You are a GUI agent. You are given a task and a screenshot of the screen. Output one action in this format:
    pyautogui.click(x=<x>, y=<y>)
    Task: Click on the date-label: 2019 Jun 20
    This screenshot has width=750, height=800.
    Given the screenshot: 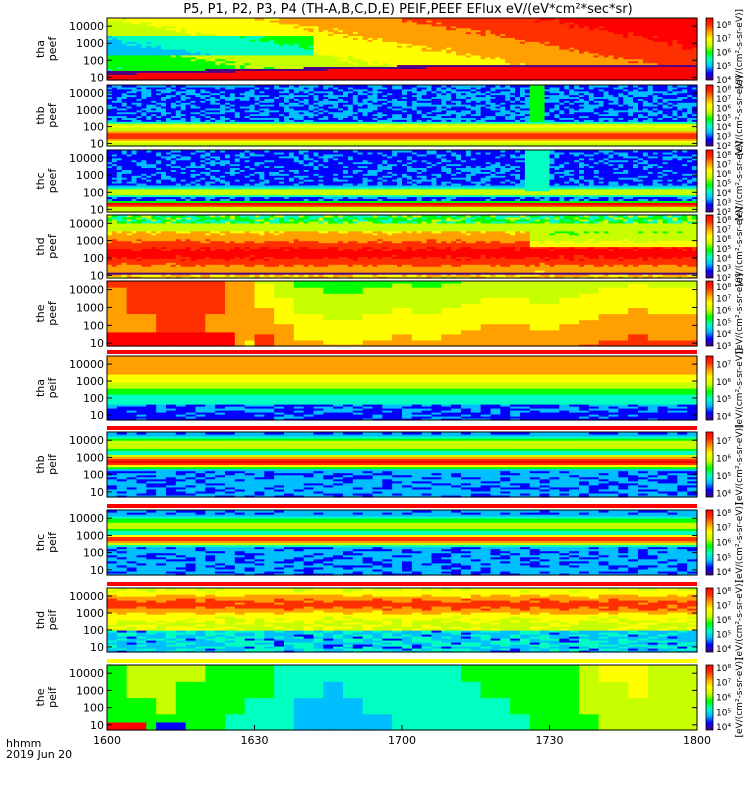 What is the action you would take?
    pyautogui.click(x=39, y=754)
    